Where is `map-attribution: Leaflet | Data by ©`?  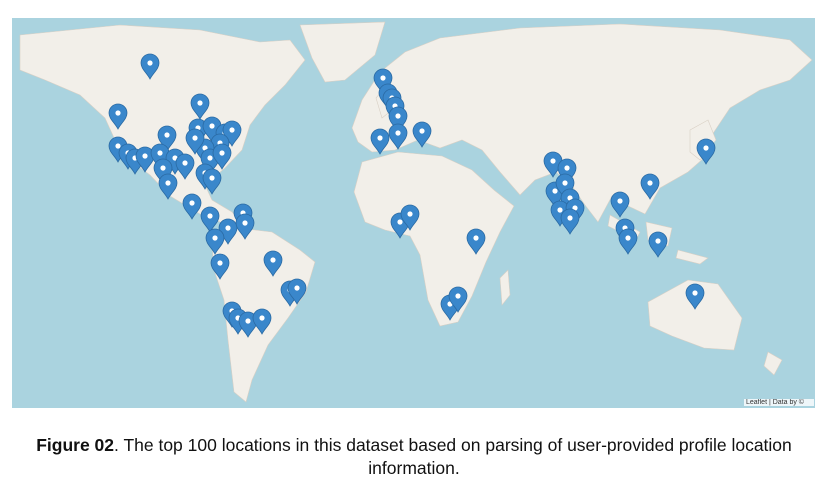
map-attribution: Leaflet | Data by © is located at coordinates (779, 402).